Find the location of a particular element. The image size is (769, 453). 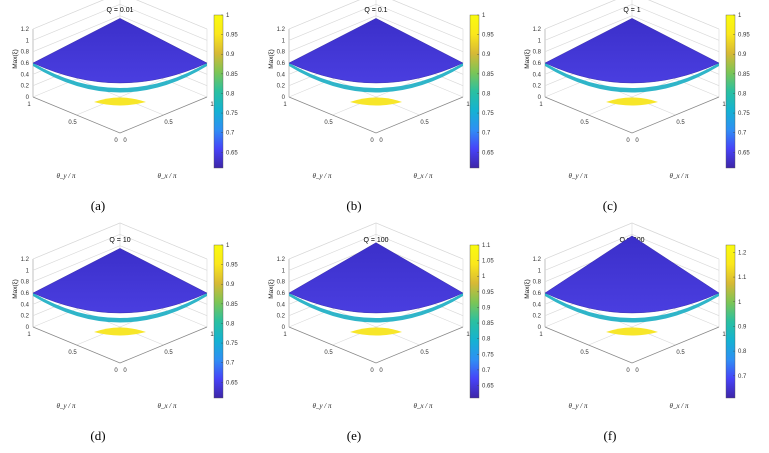

x-tick-label: 0.5 is located at coordinates (680, 353).